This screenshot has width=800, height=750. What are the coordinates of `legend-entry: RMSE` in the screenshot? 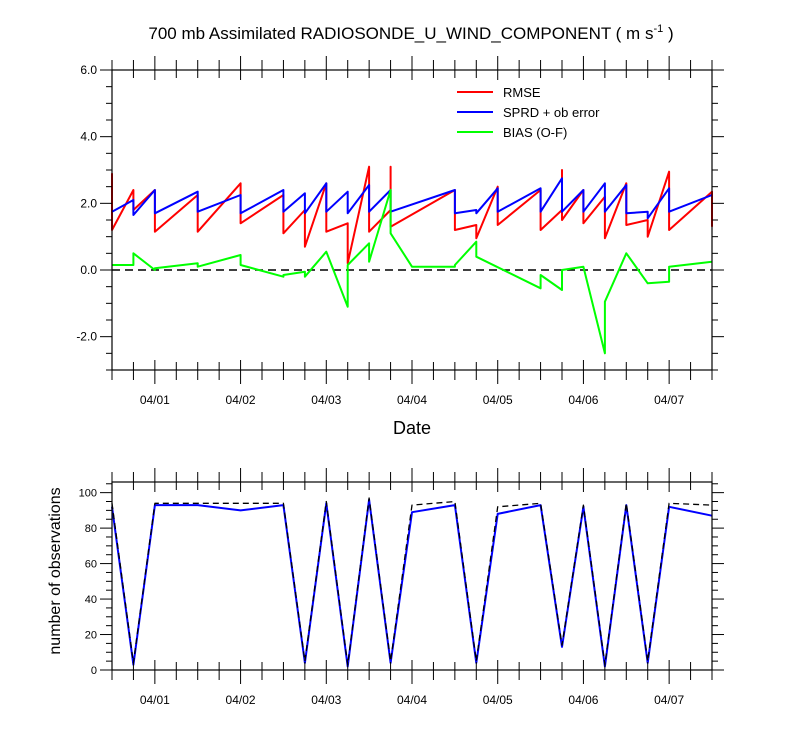 It's located at (522, 92).